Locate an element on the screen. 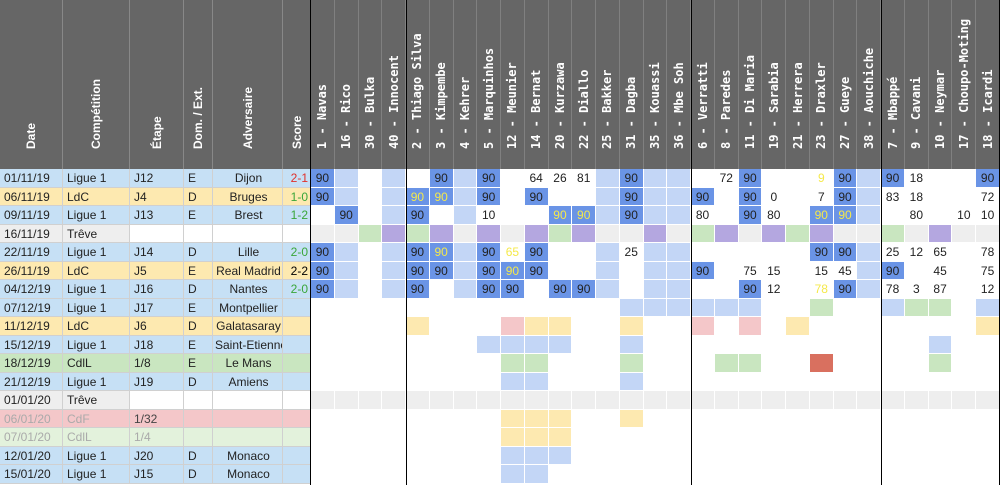 This screenshot has height=485, width=1000. player-name: 40 - Innocent is located at coordinates (393, 102).